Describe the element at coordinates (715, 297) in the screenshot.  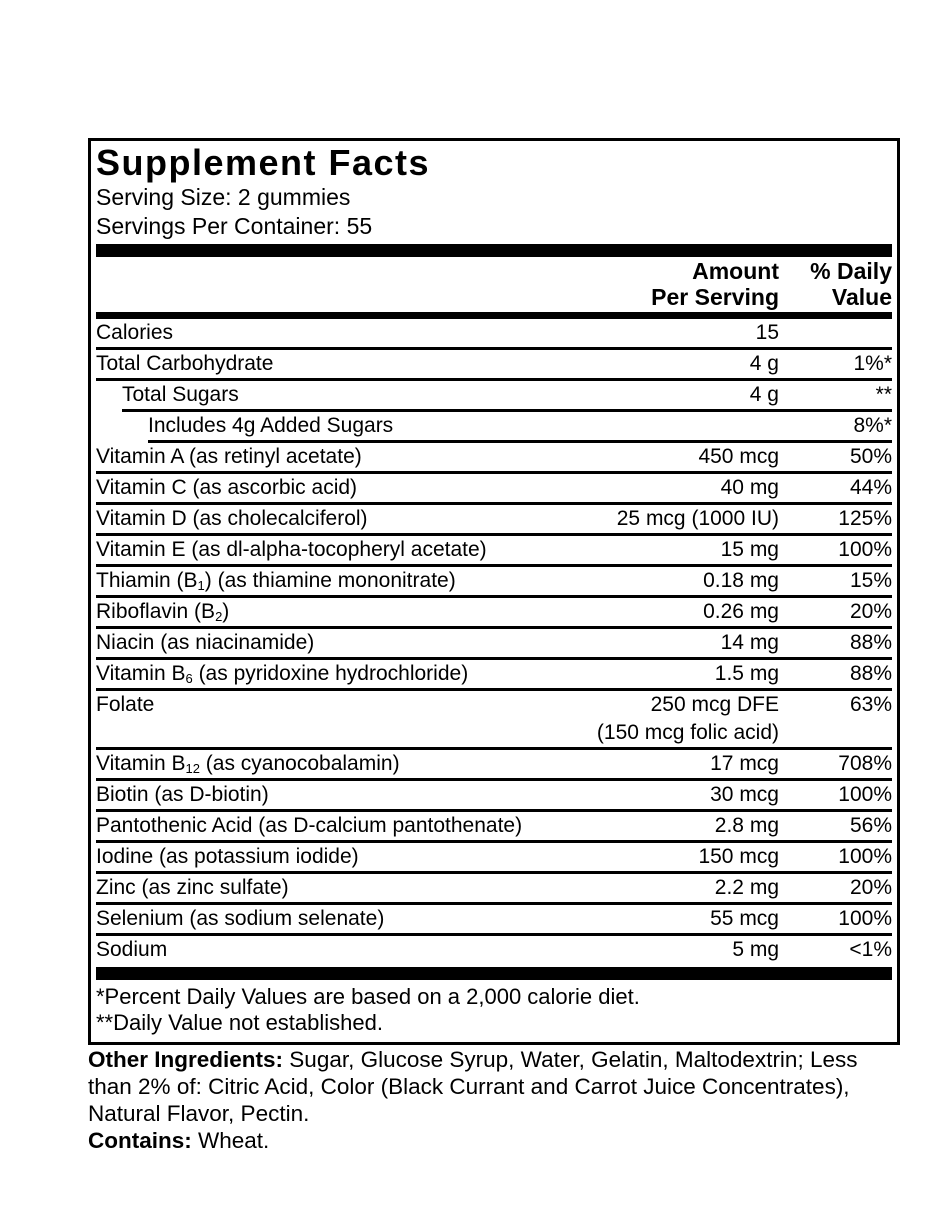
I see `amount-header-line2: Per Serving` at that location.